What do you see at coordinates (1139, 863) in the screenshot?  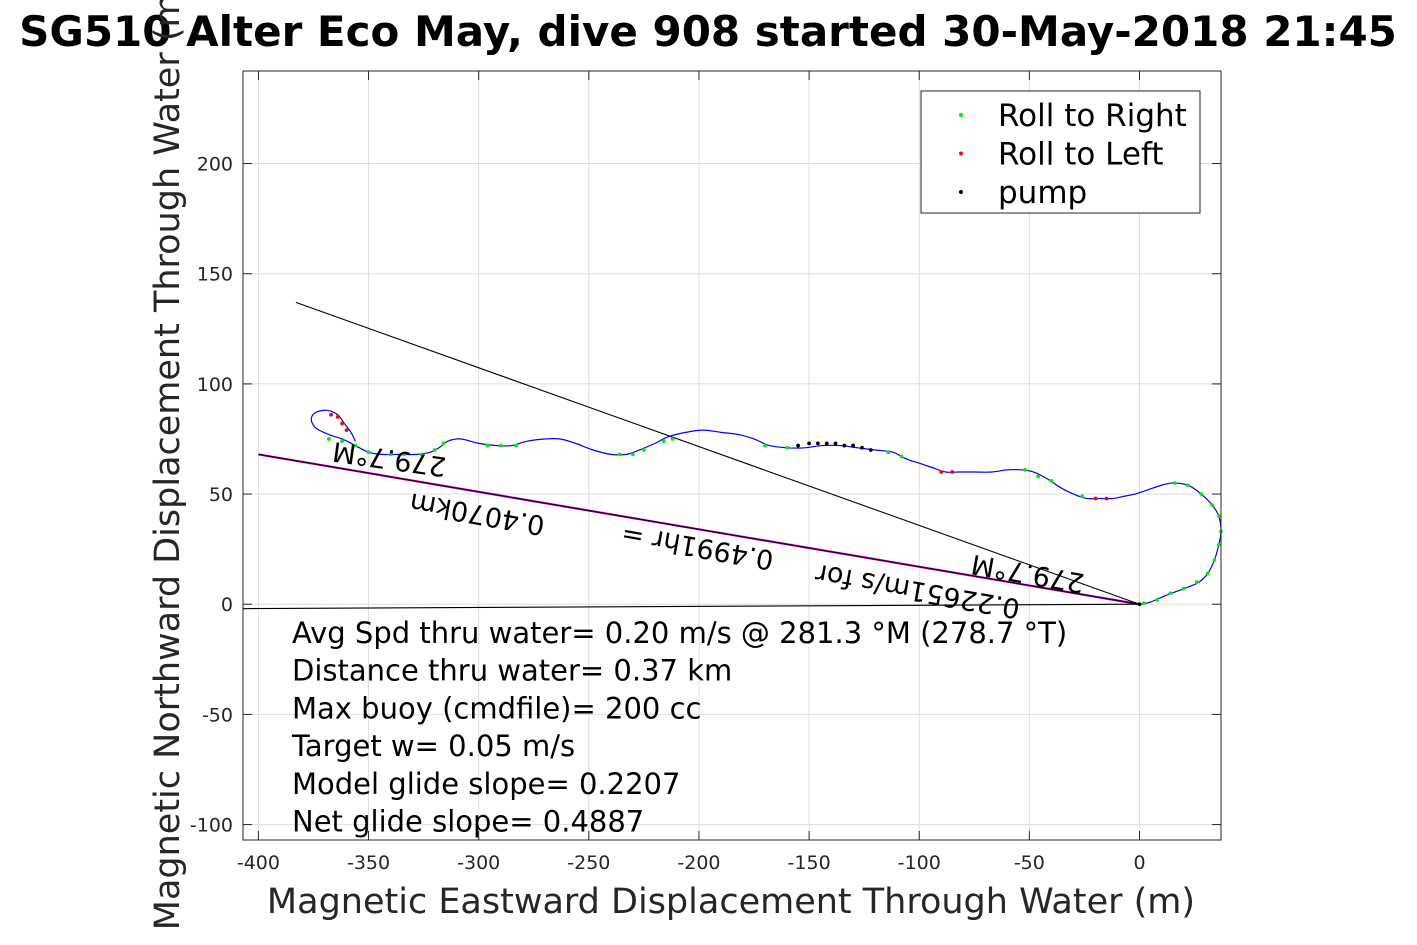 I see `x-tick-label: 0` at bounding box center [1139, 863].